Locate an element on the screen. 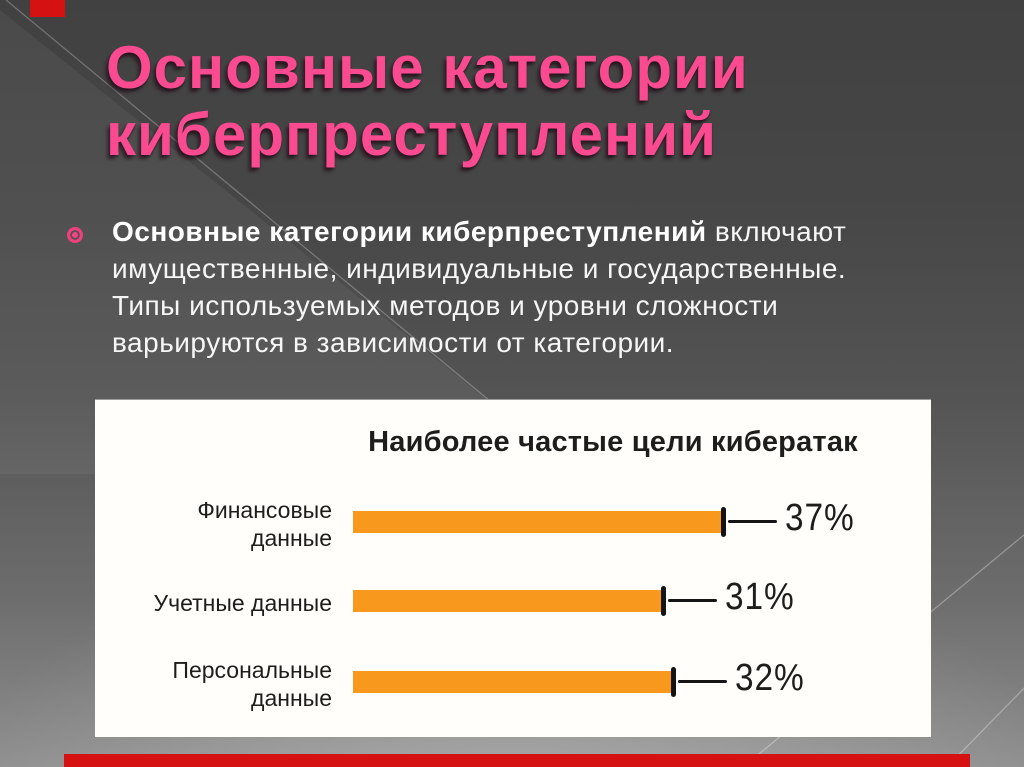  bullet-marker-icon is located at coordinates (75, 235).